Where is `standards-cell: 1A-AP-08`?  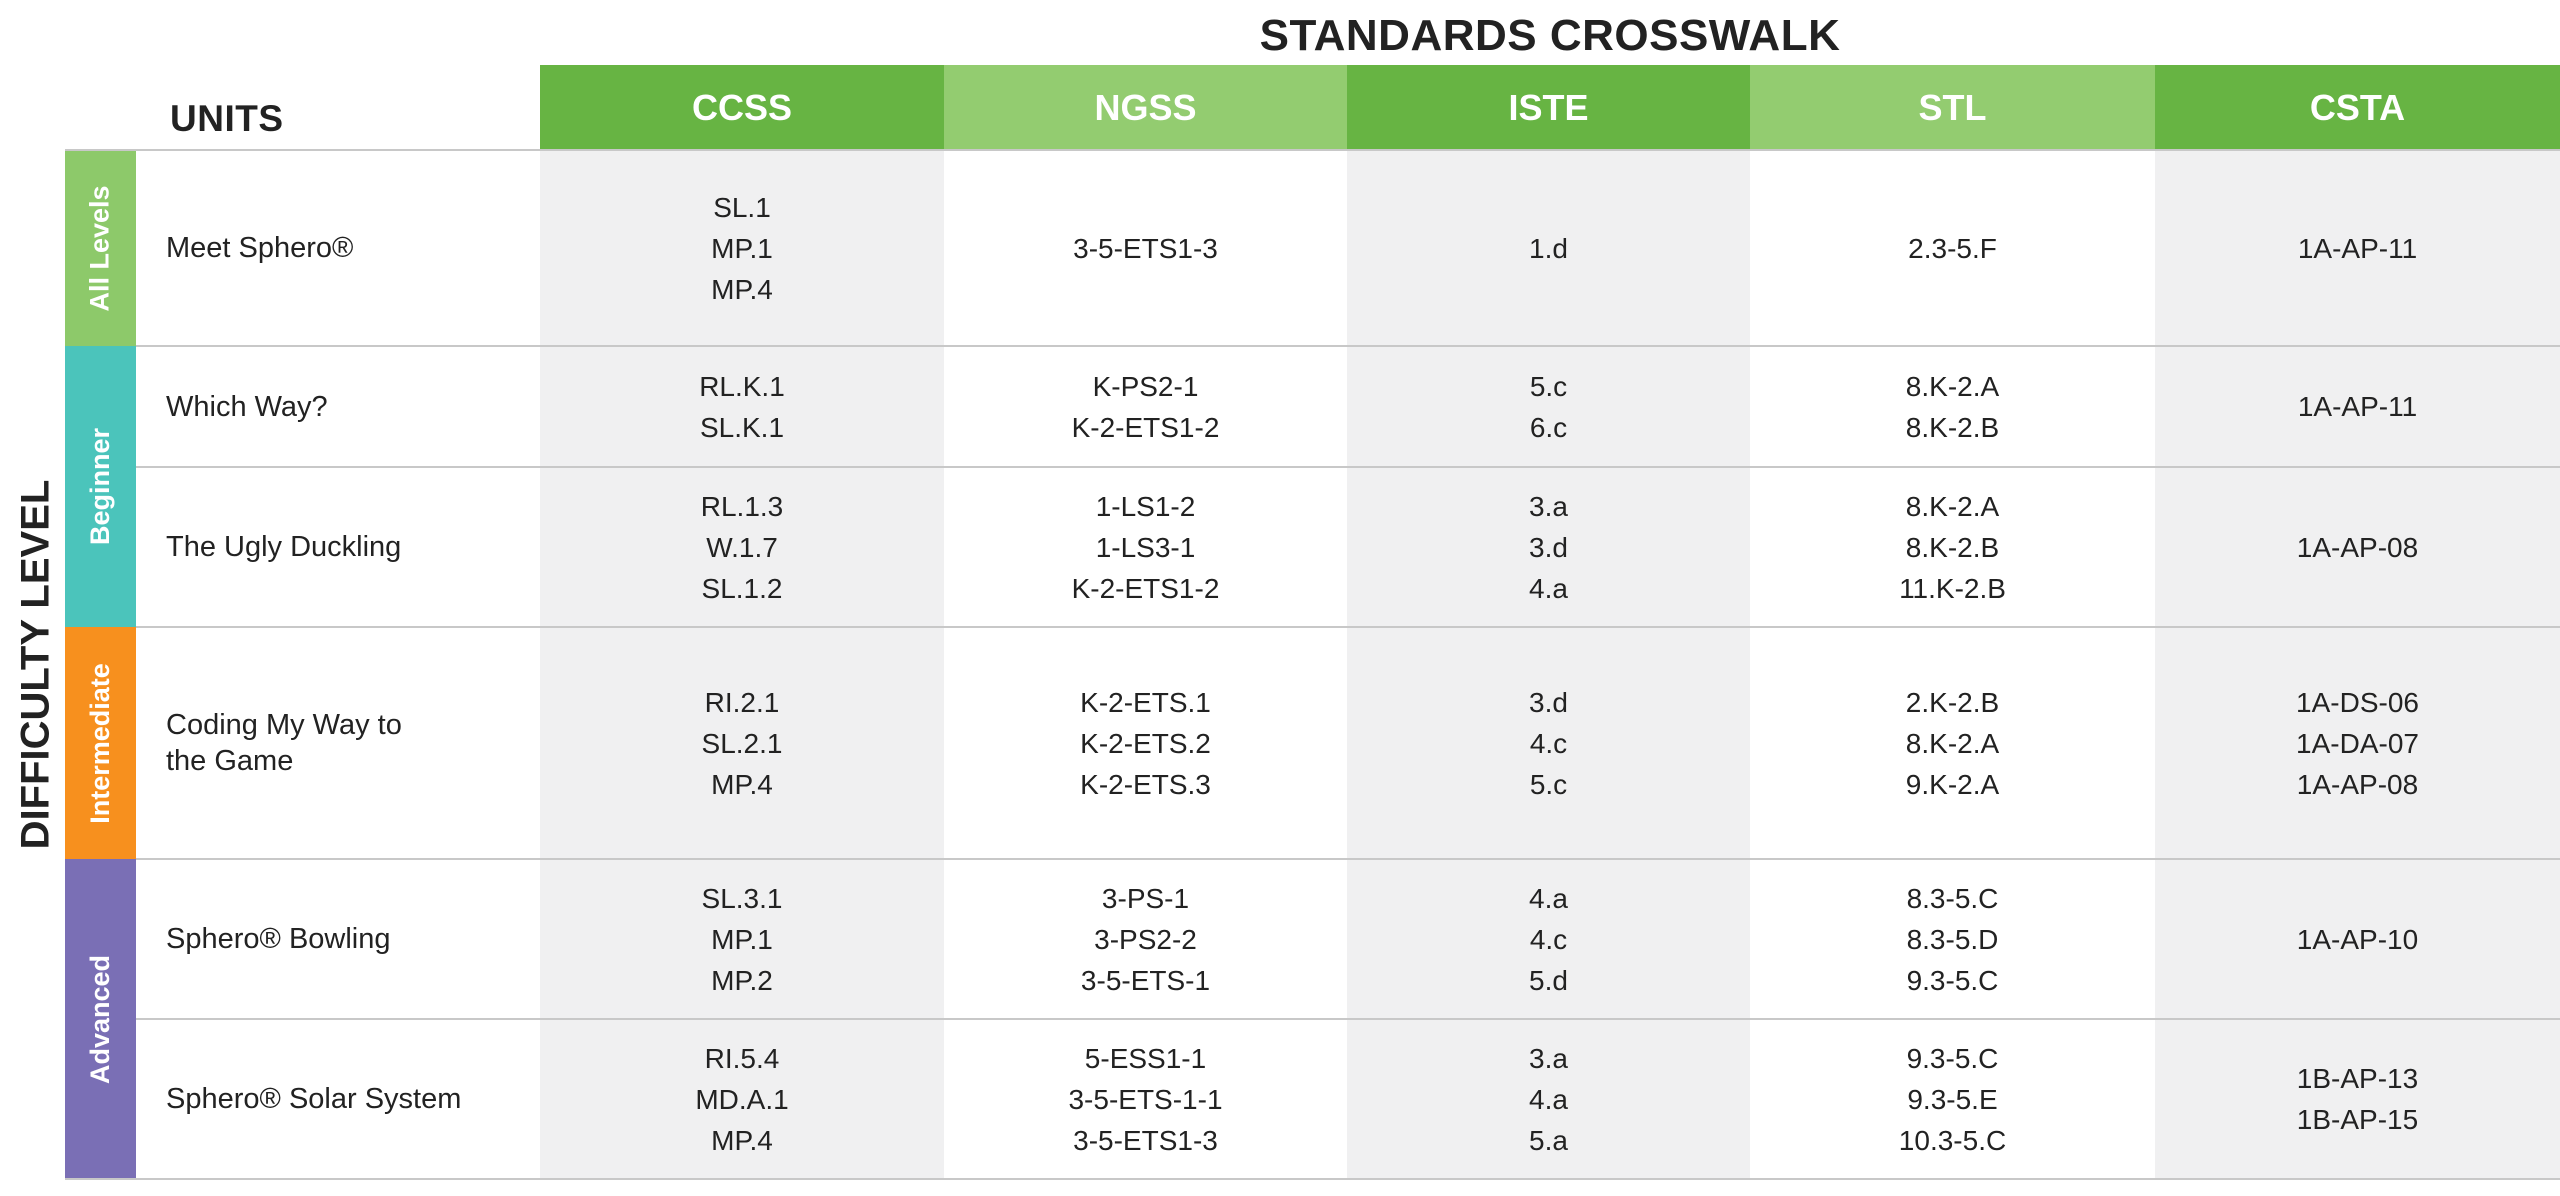
standards-cell: 1A-AP-08 is located at coordinates (2357, 547).